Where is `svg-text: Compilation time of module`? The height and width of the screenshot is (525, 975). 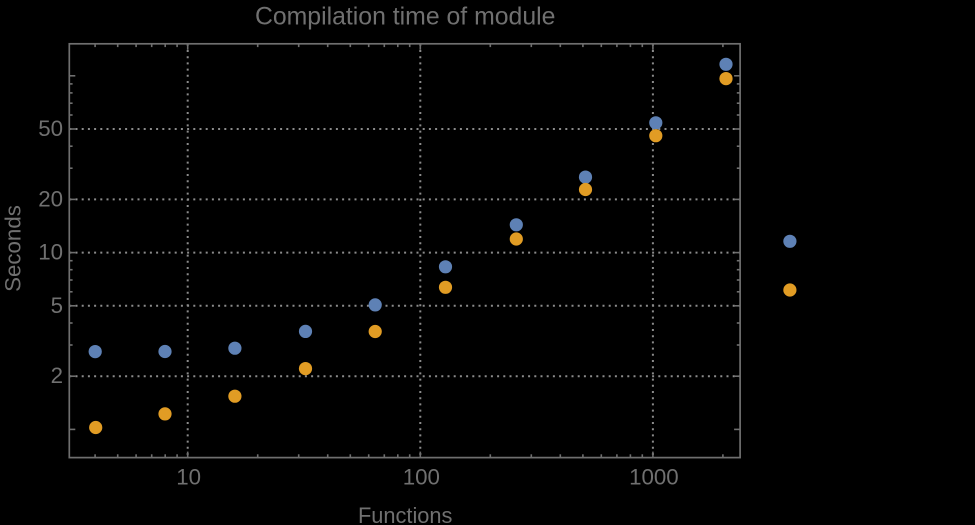 svg-text: Compilation time of module is located at coordinates (405, 16).